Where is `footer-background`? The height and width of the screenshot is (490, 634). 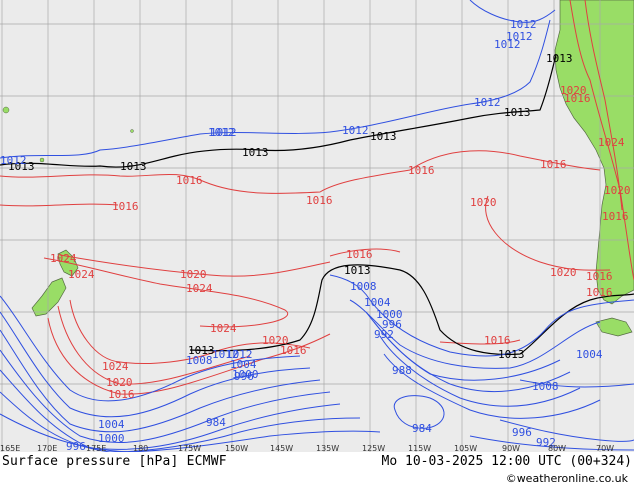 footer-background is located at coordinates (317, 471).